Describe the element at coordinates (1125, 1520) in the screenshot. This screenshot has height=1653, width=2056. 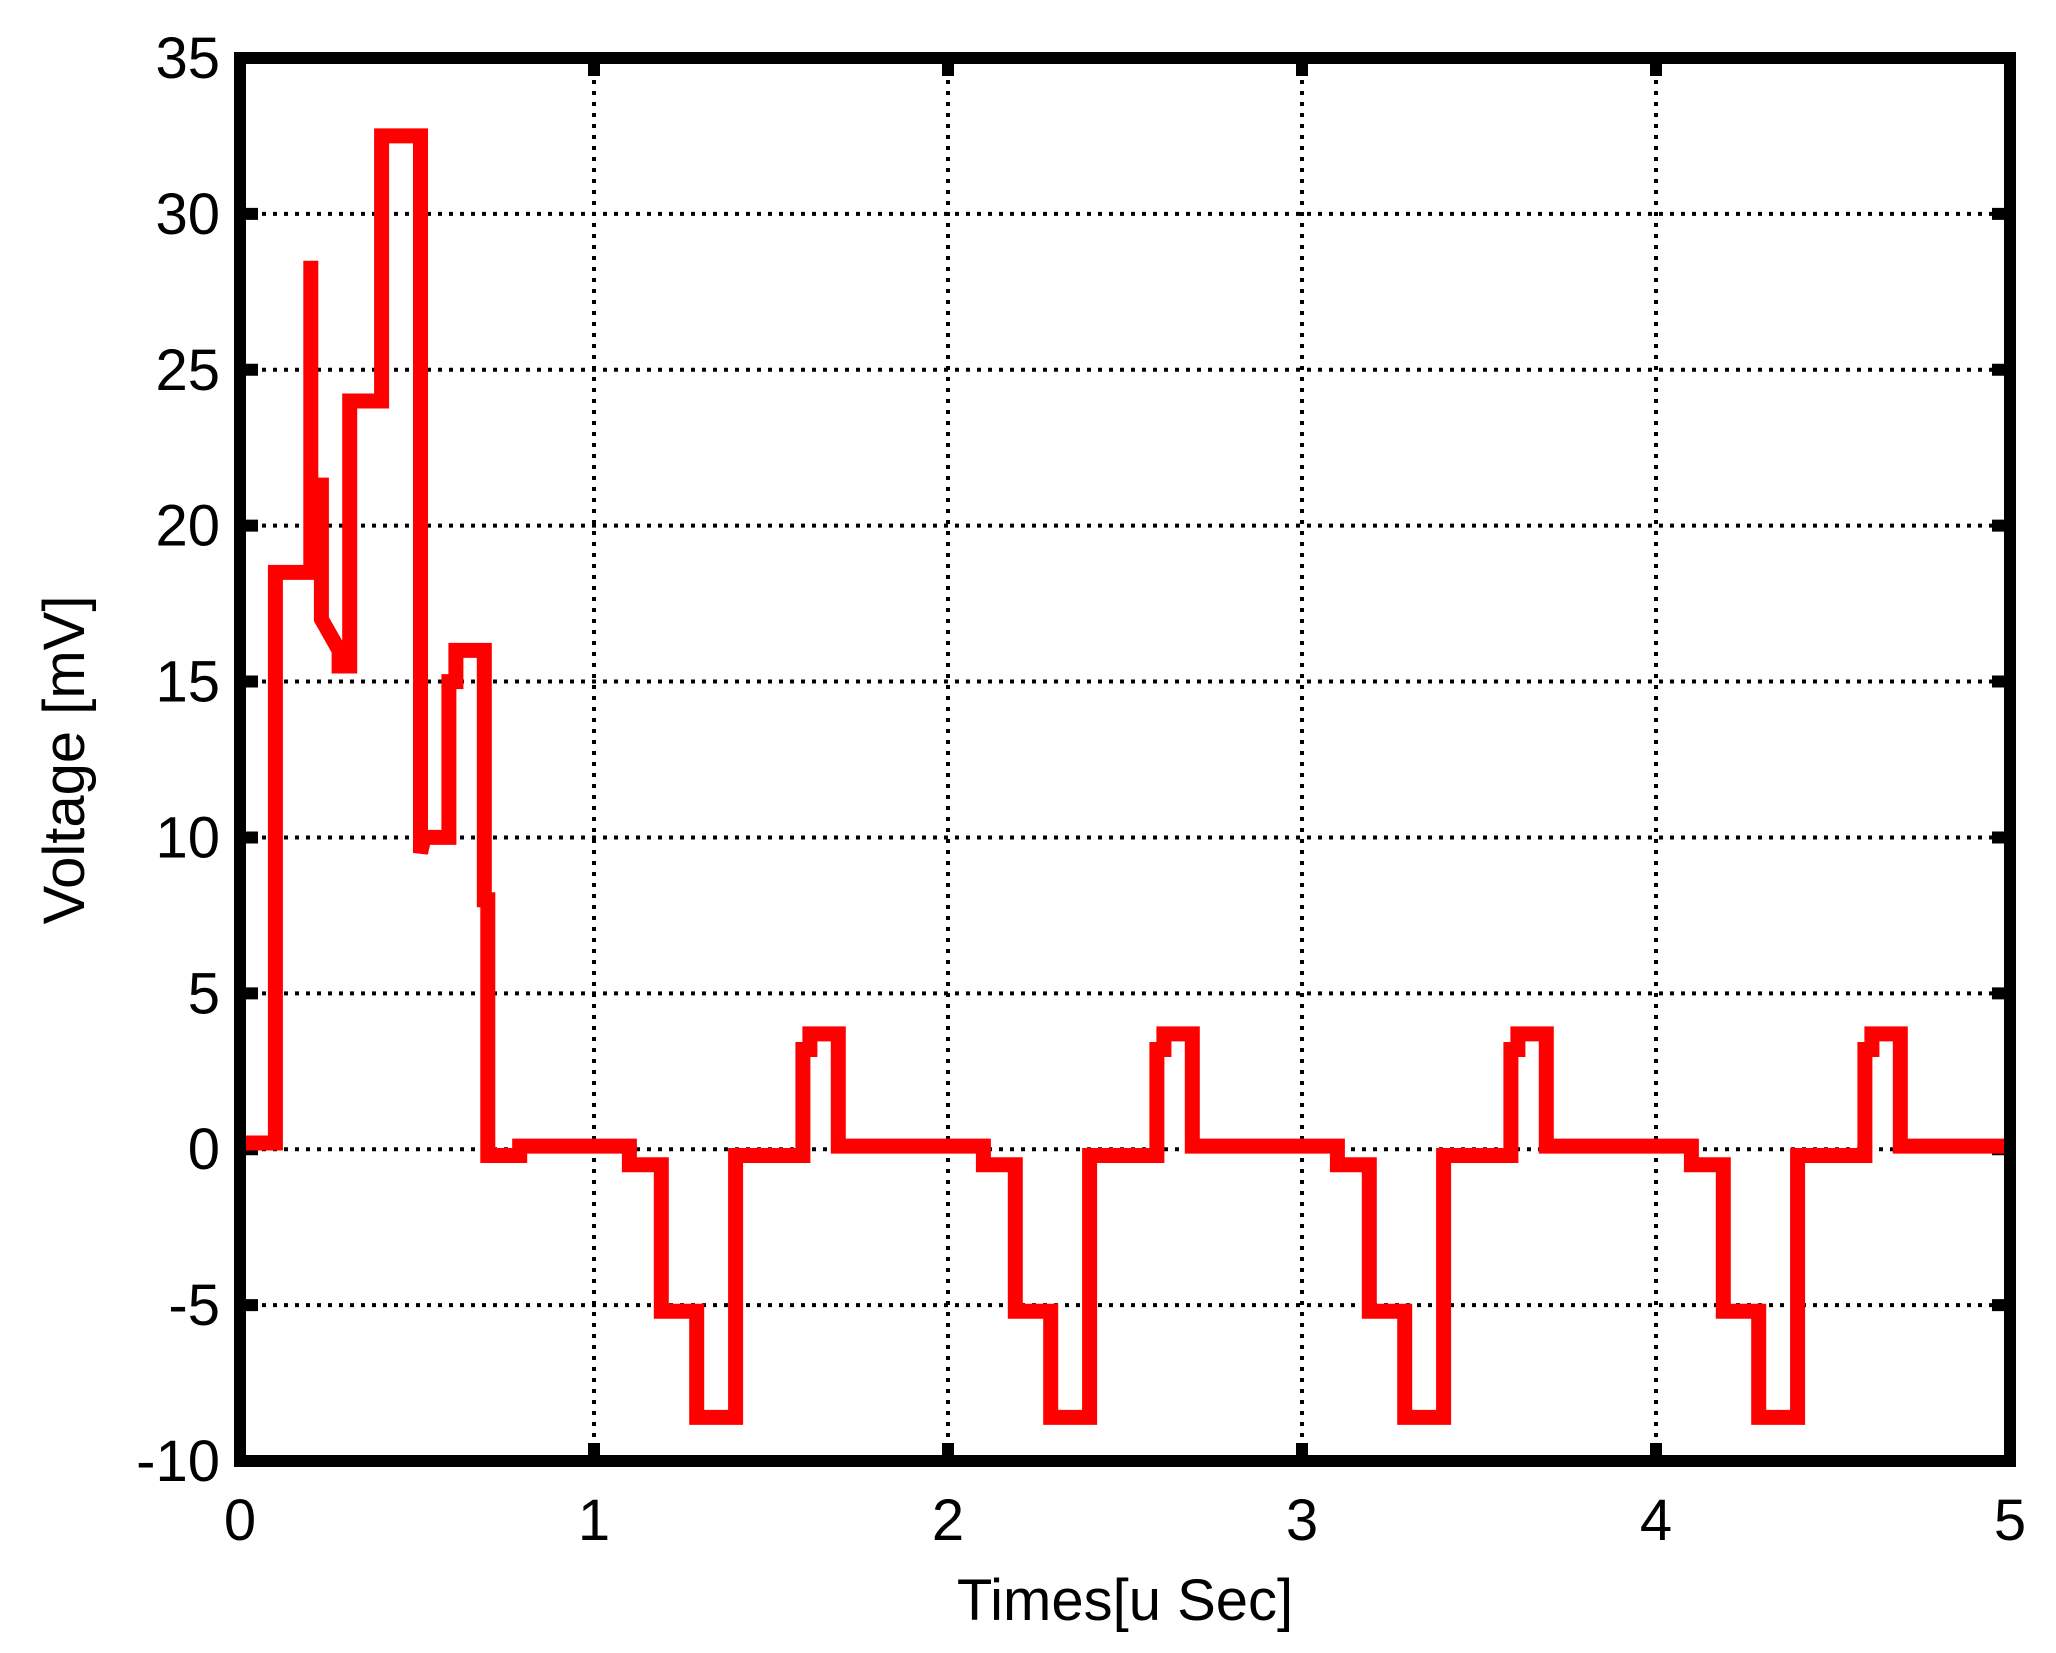
I see `x-tick-labels: 0 1 2 3 4 5` at that location.